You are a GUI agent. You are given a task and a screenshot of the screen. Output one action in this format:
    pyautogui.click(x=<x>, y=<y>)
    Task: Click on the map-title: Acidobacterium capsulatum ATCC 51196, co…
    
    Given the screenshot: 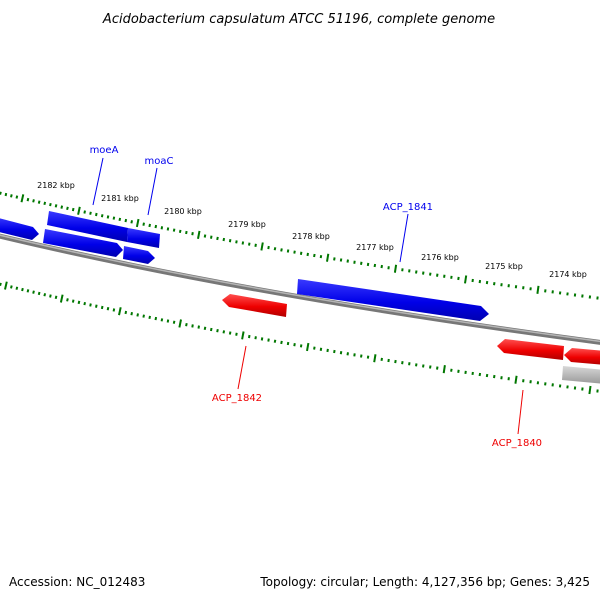 What is the action you would take?
    pyautogui.click(x=298, y=19)
    